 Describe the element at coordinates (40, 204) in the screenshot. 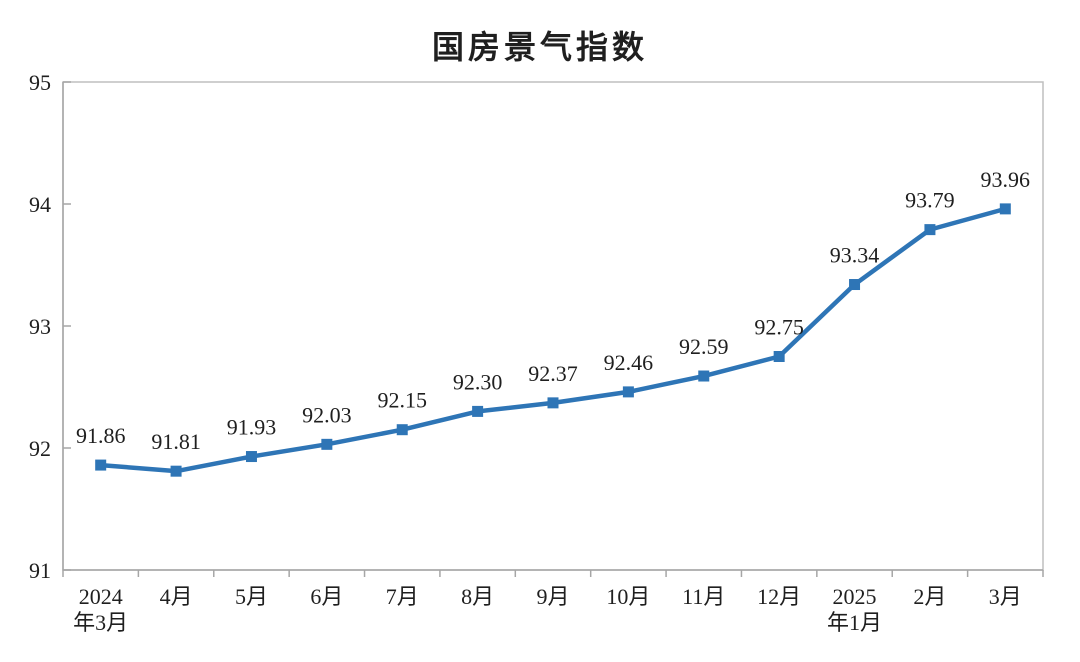

I see `y-tick-label: 94` at that location.